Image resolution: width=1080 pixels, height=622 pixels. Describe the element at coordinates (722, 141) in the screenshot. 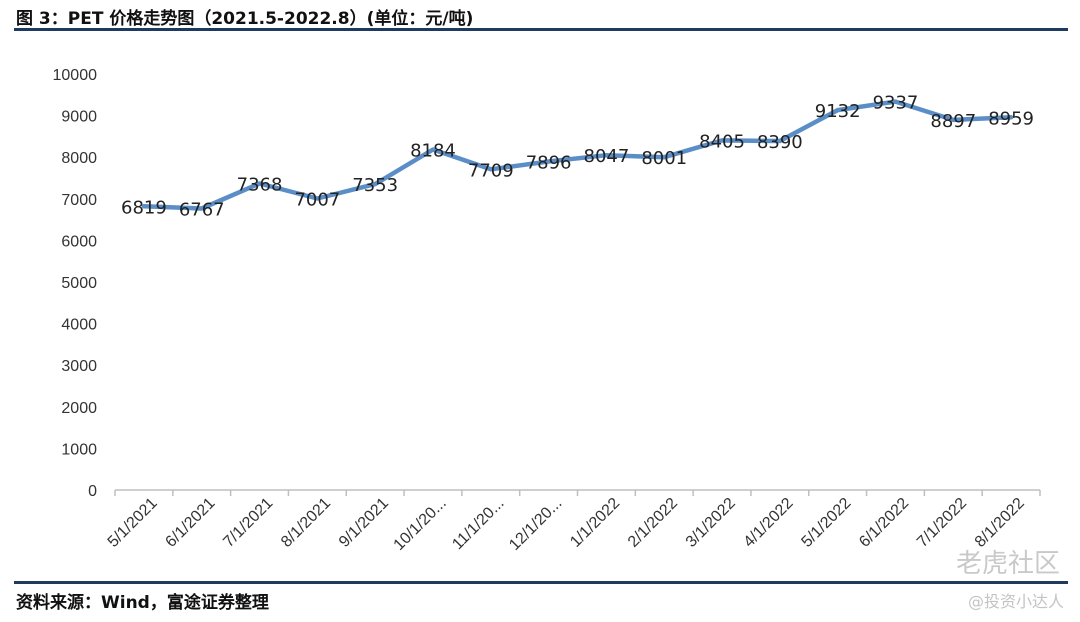

I see `data-label: 8405` at that location.